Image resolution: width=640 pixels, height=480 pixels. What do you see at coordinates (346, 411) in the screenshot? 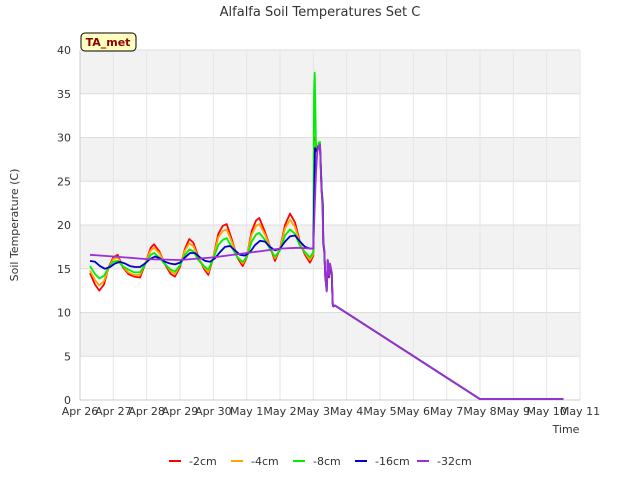
I see `x-tick-label: May 4` at bounding box center [346, 411].